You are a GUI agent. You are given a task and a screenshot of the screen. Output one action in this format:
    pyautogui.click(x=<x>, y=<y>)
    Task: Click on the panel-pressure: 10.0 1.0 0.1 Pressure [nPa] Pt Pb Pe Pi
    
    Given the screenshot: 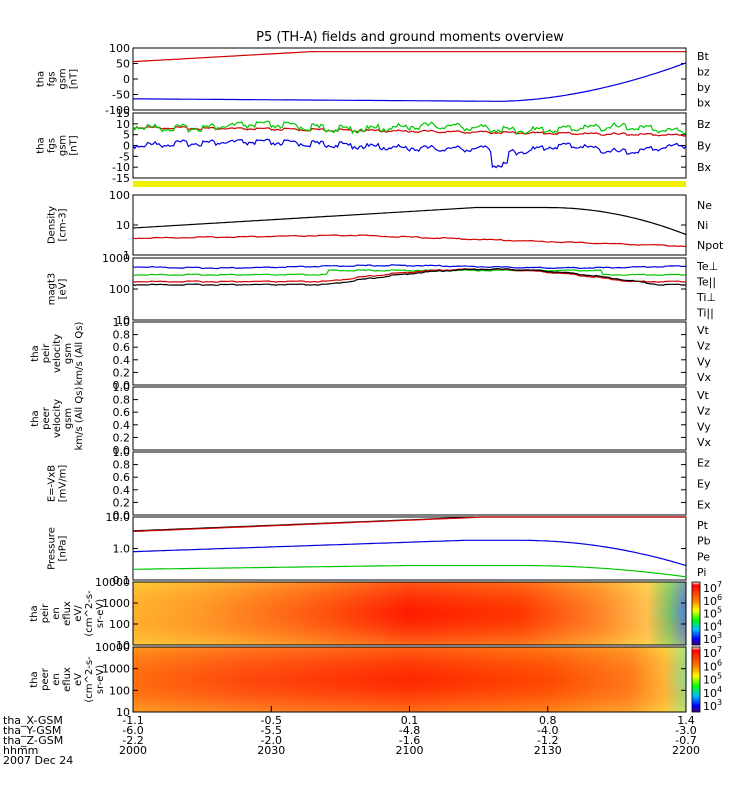 What is the action you would take?
    pyautogui.click(x=379, y=549)
    